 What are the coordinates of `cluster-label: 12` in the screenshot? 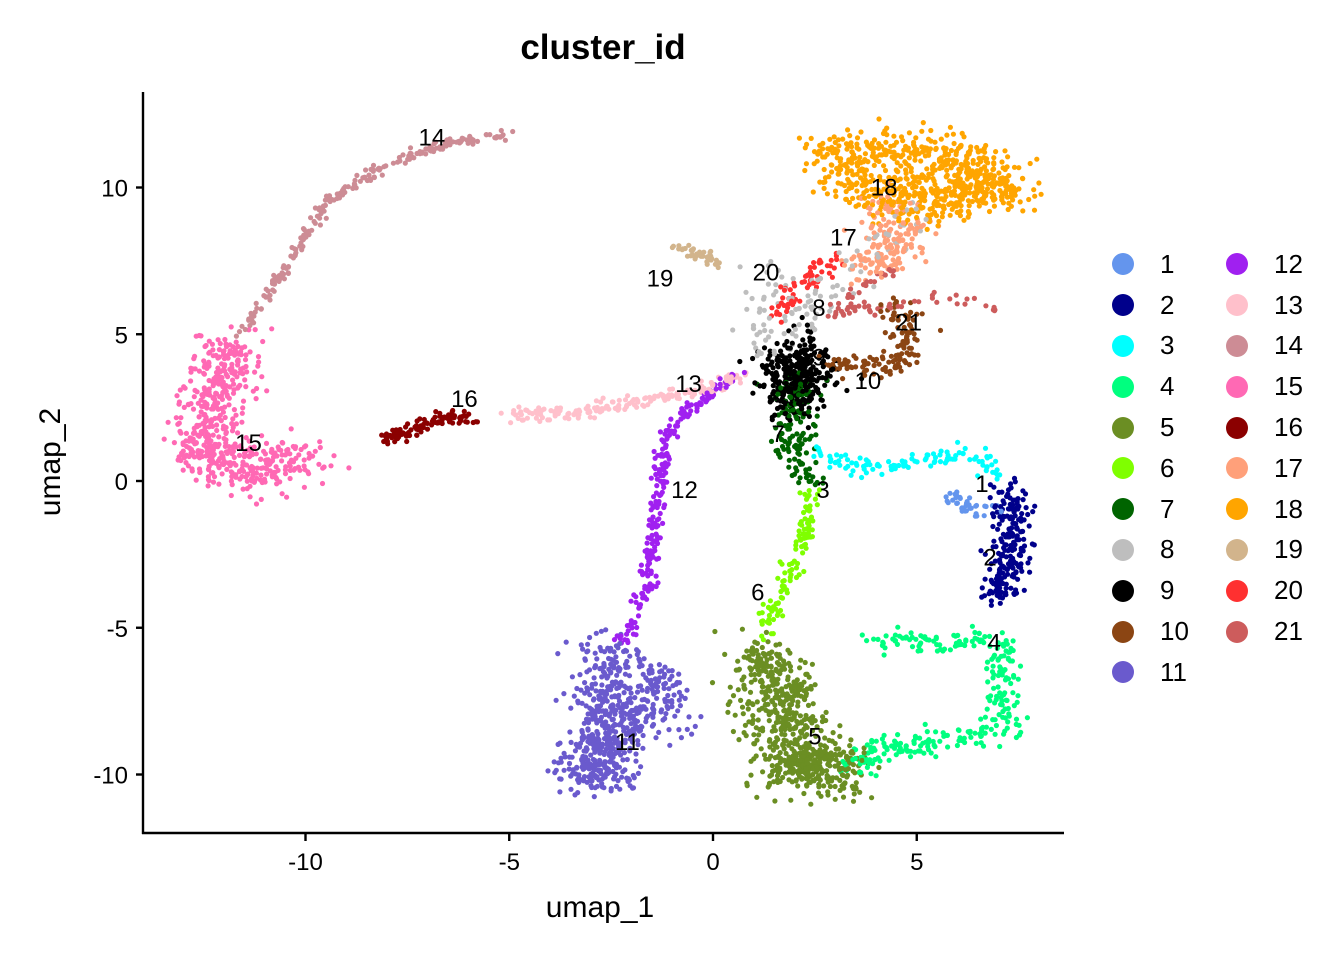 It's located at (684, 490).